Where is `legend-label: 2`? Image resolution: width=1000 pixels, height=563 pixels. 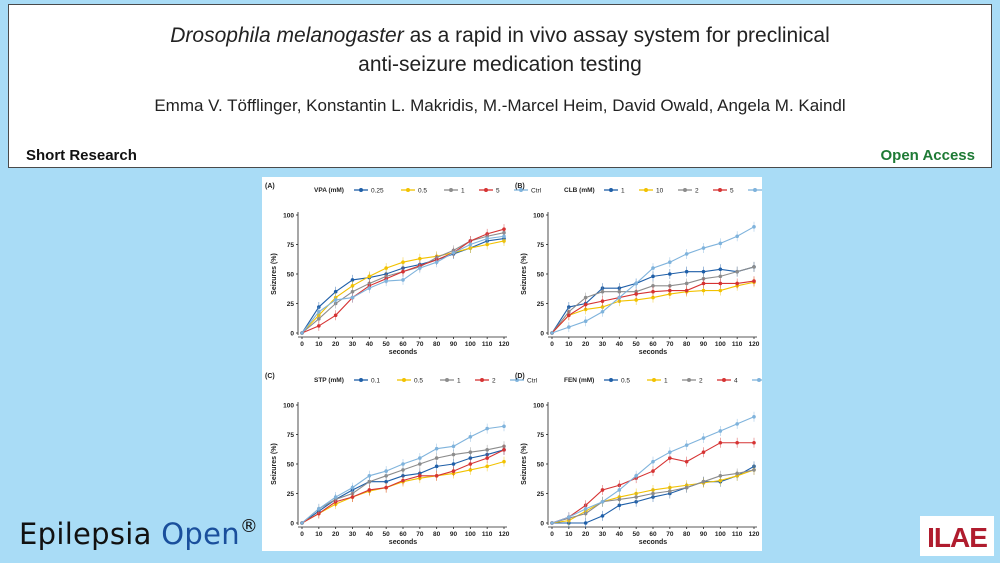 legend-label: 2 is located at coordinates (701, 381).